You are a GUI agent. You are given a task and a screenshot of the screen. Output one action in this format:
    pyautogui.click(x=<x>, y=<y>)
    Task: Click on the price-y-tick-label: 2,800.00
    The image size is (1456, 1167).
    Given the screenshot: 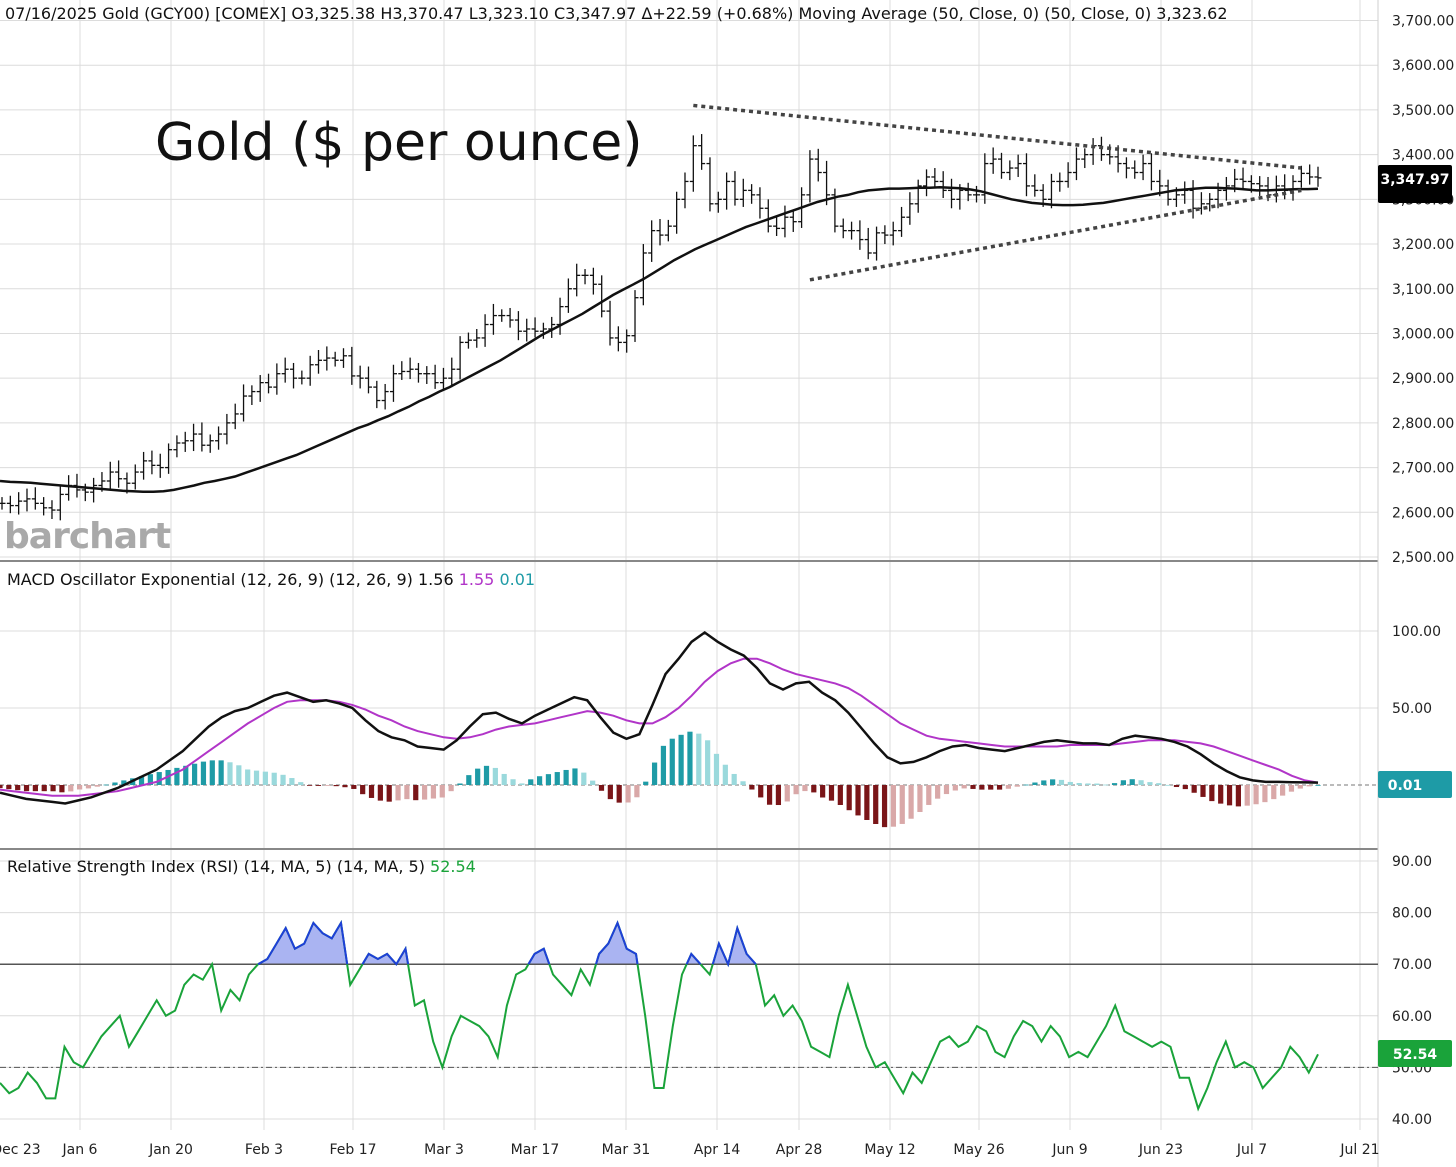 What is the action you would take?
    pyautogui.click(x=1423, y=424)
    